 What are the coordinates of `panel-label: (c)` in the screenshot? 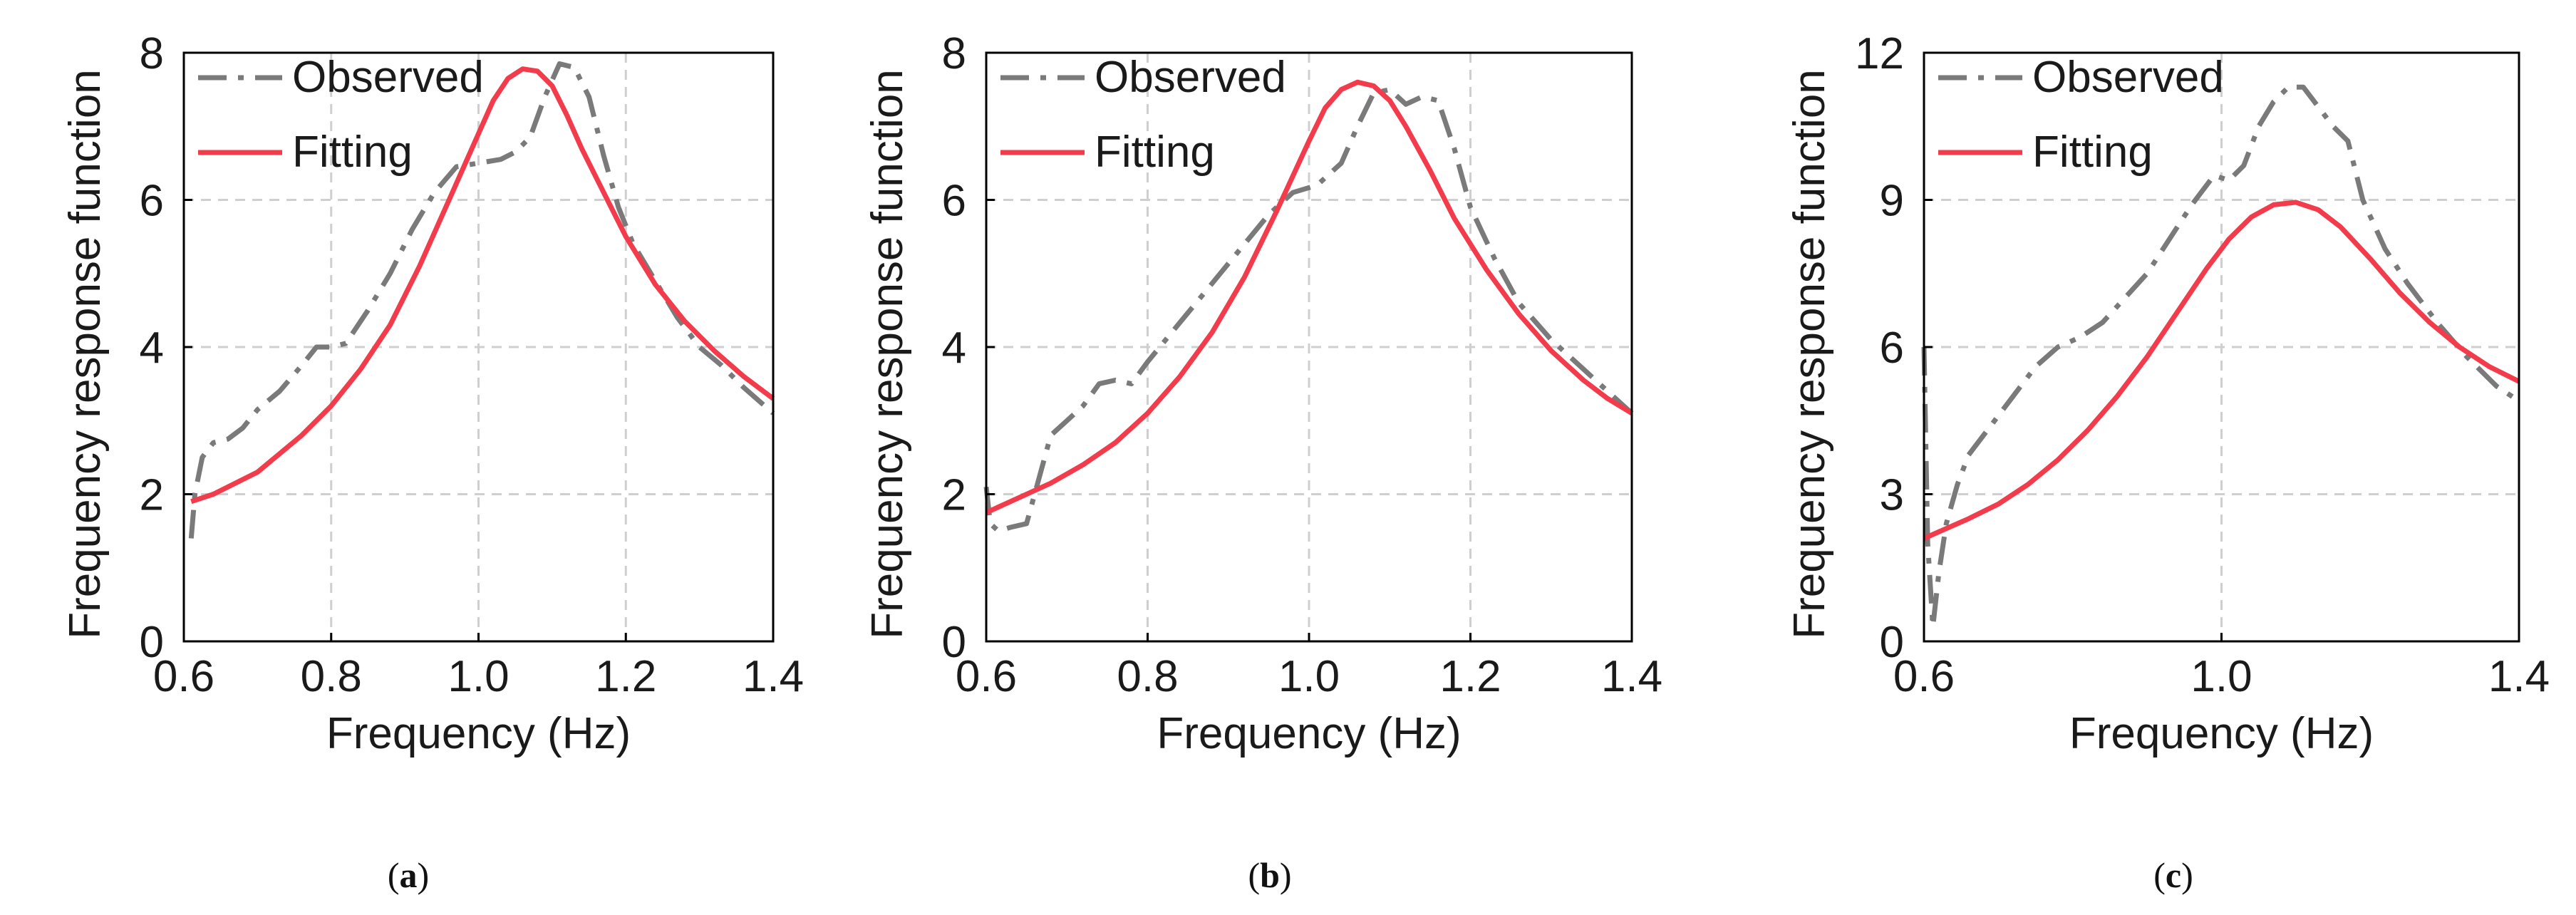 It's located at (2173, 875).